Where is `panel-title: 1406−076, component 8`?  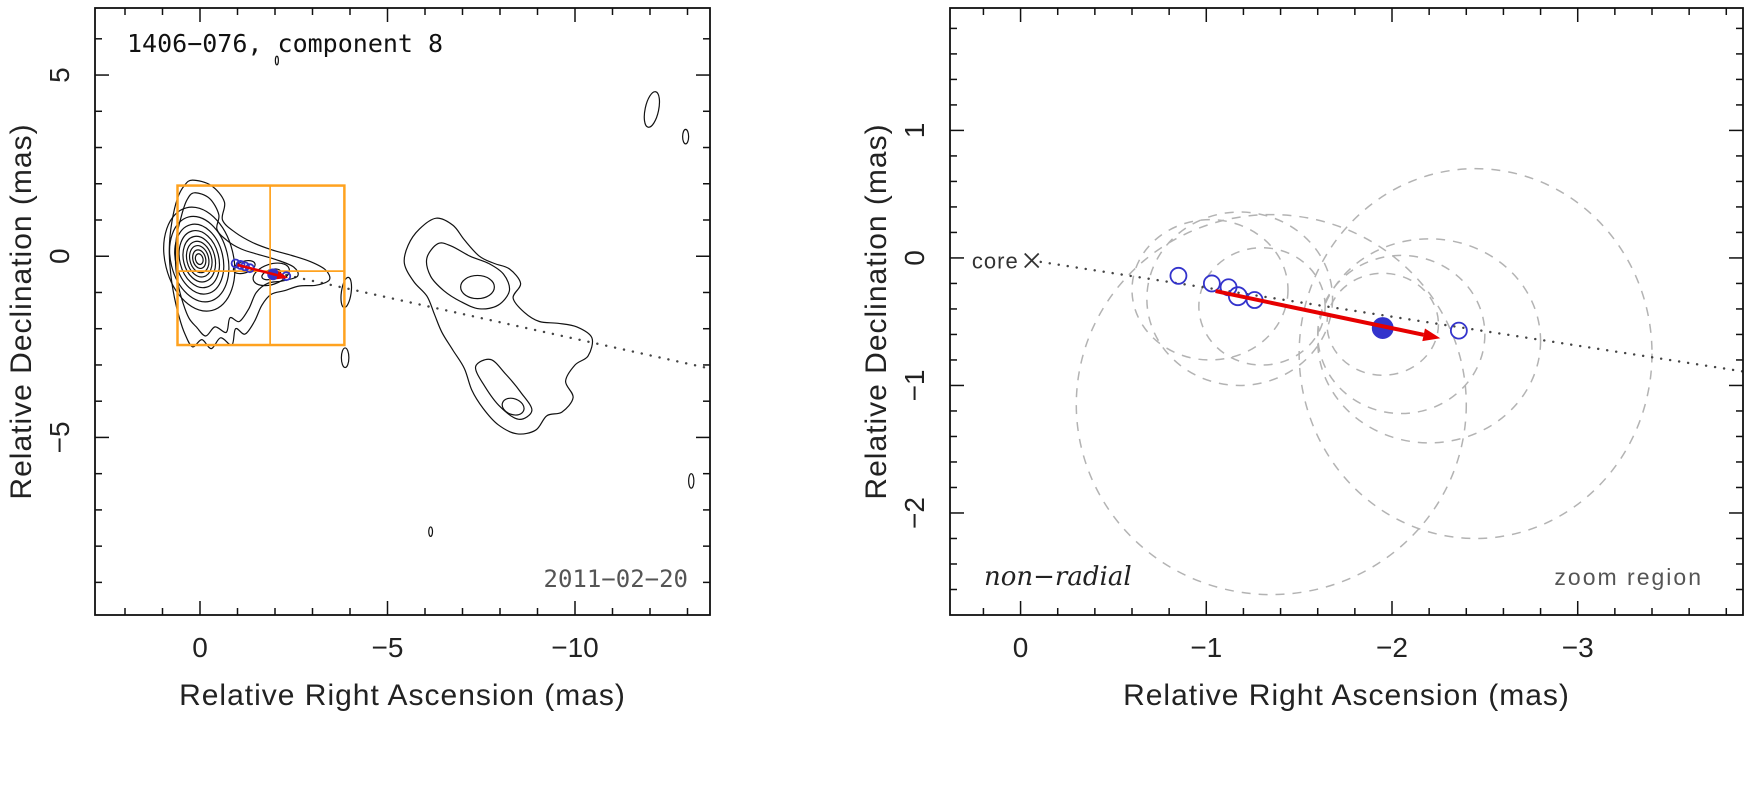
panel-title: 1406−076, component 8 is located at coordinates (285, 43).